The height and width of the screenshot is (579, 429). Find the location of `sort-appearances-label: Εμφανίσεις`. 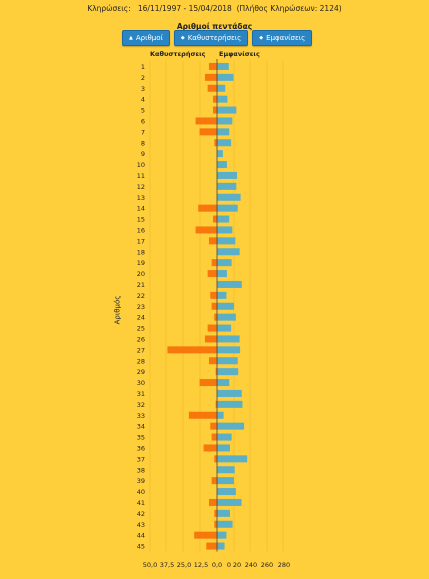

sort-appearances-label: Εμφανίσεις is located at coordinates (286, 38).